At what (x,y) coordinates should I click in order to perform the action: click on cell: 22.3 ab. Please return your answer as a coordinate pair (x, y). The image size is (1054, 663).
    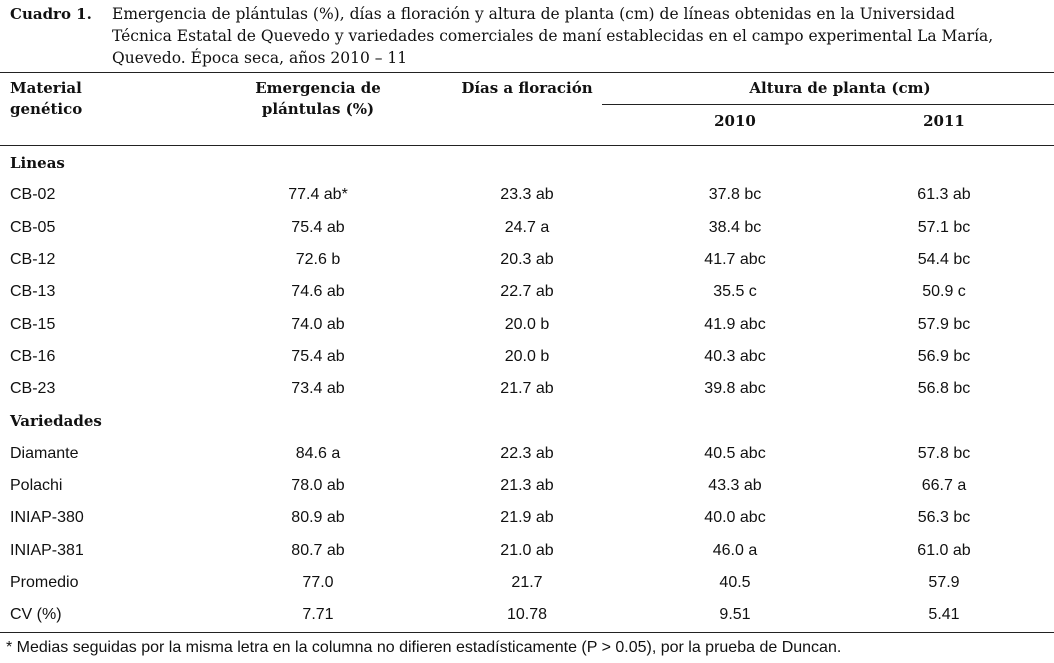
    Looking at the image, I should click on (527, 453).